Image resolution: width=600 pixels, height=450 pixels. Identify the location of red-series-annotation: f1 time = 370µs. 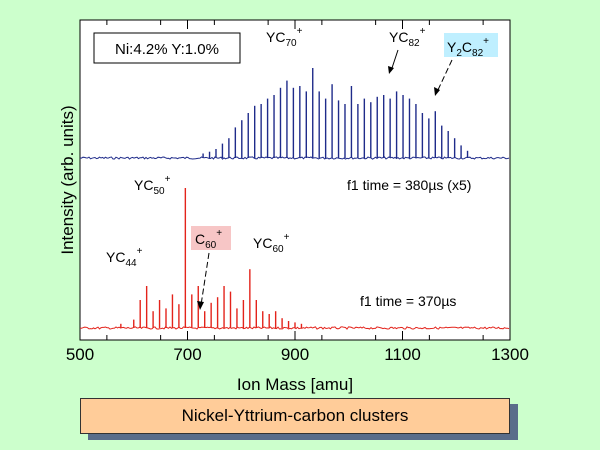
(408, 301).